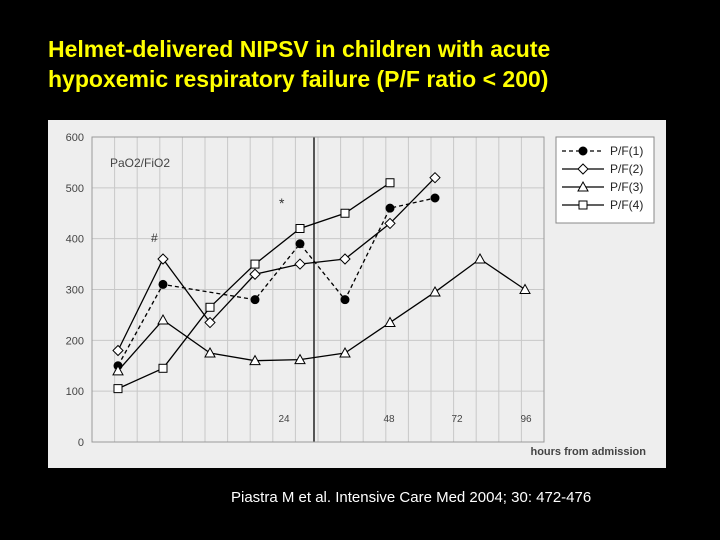 Image resolution: width=720 pixels, height=540 pixels. Describe the element at coordinates (75, 189) in the screenshot. I see `y-tick-label: 500` at that location.